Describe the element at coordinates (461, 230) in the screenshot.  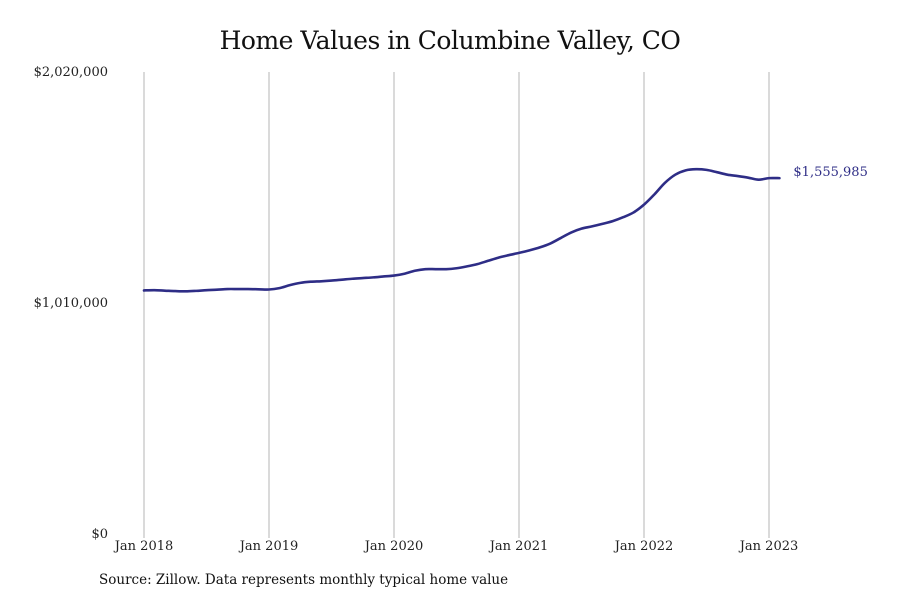
I see `series-line` at that location.